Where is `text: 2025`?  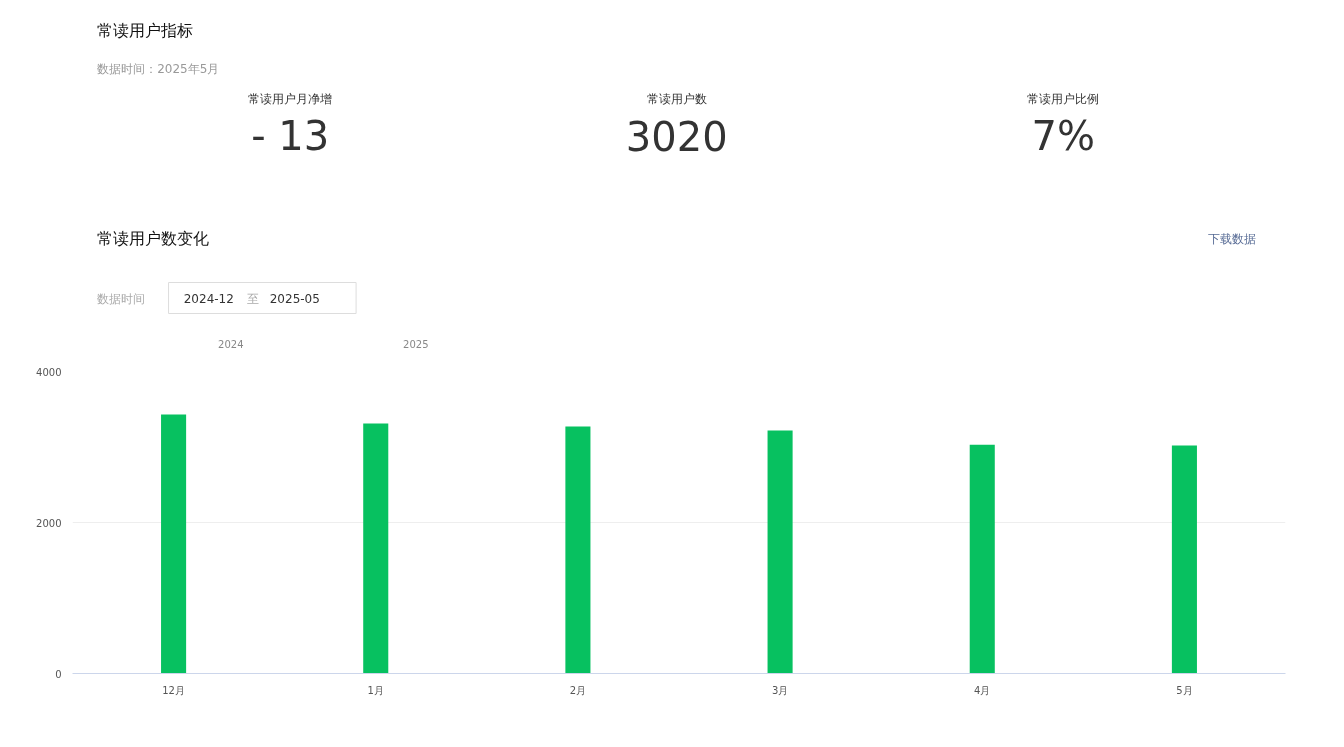
text: 2025 is located at coordinates (416, 344).